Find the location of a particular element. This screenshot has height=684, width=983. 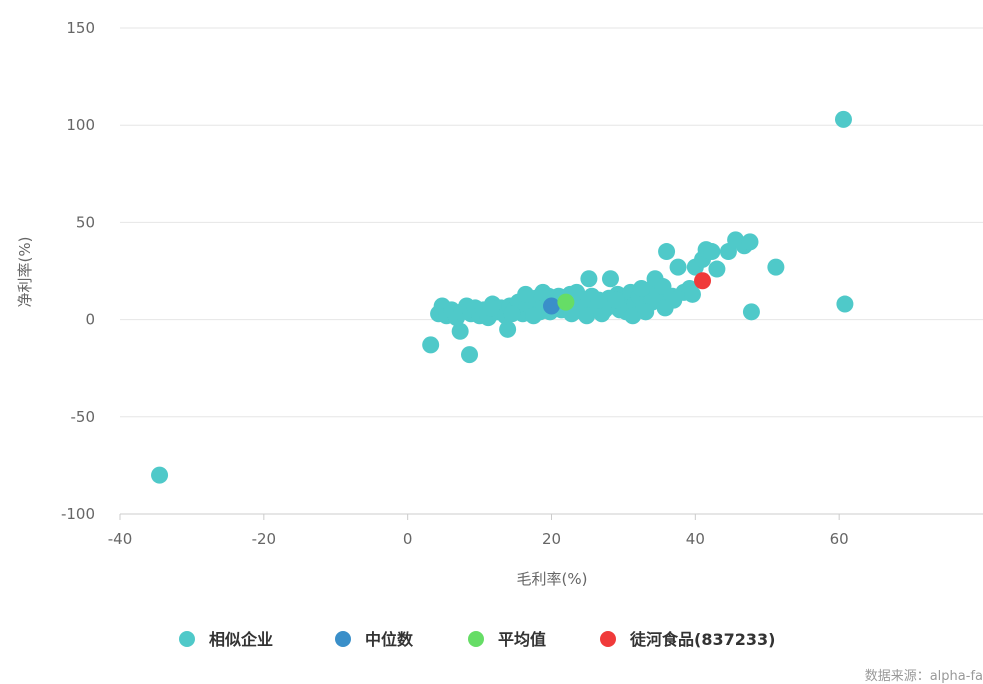

legend-label: 中位数 is located at coordinates (389, 639).